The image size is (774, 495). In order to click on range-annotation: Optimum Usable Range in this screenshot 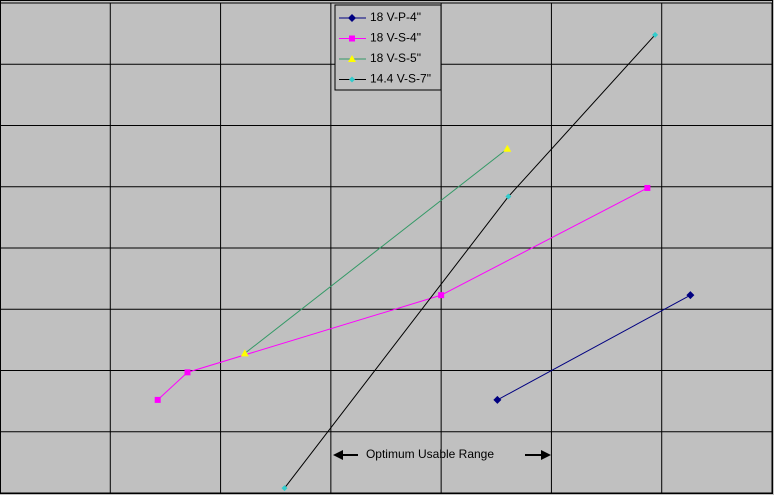, I will do `click(442, 454)`.